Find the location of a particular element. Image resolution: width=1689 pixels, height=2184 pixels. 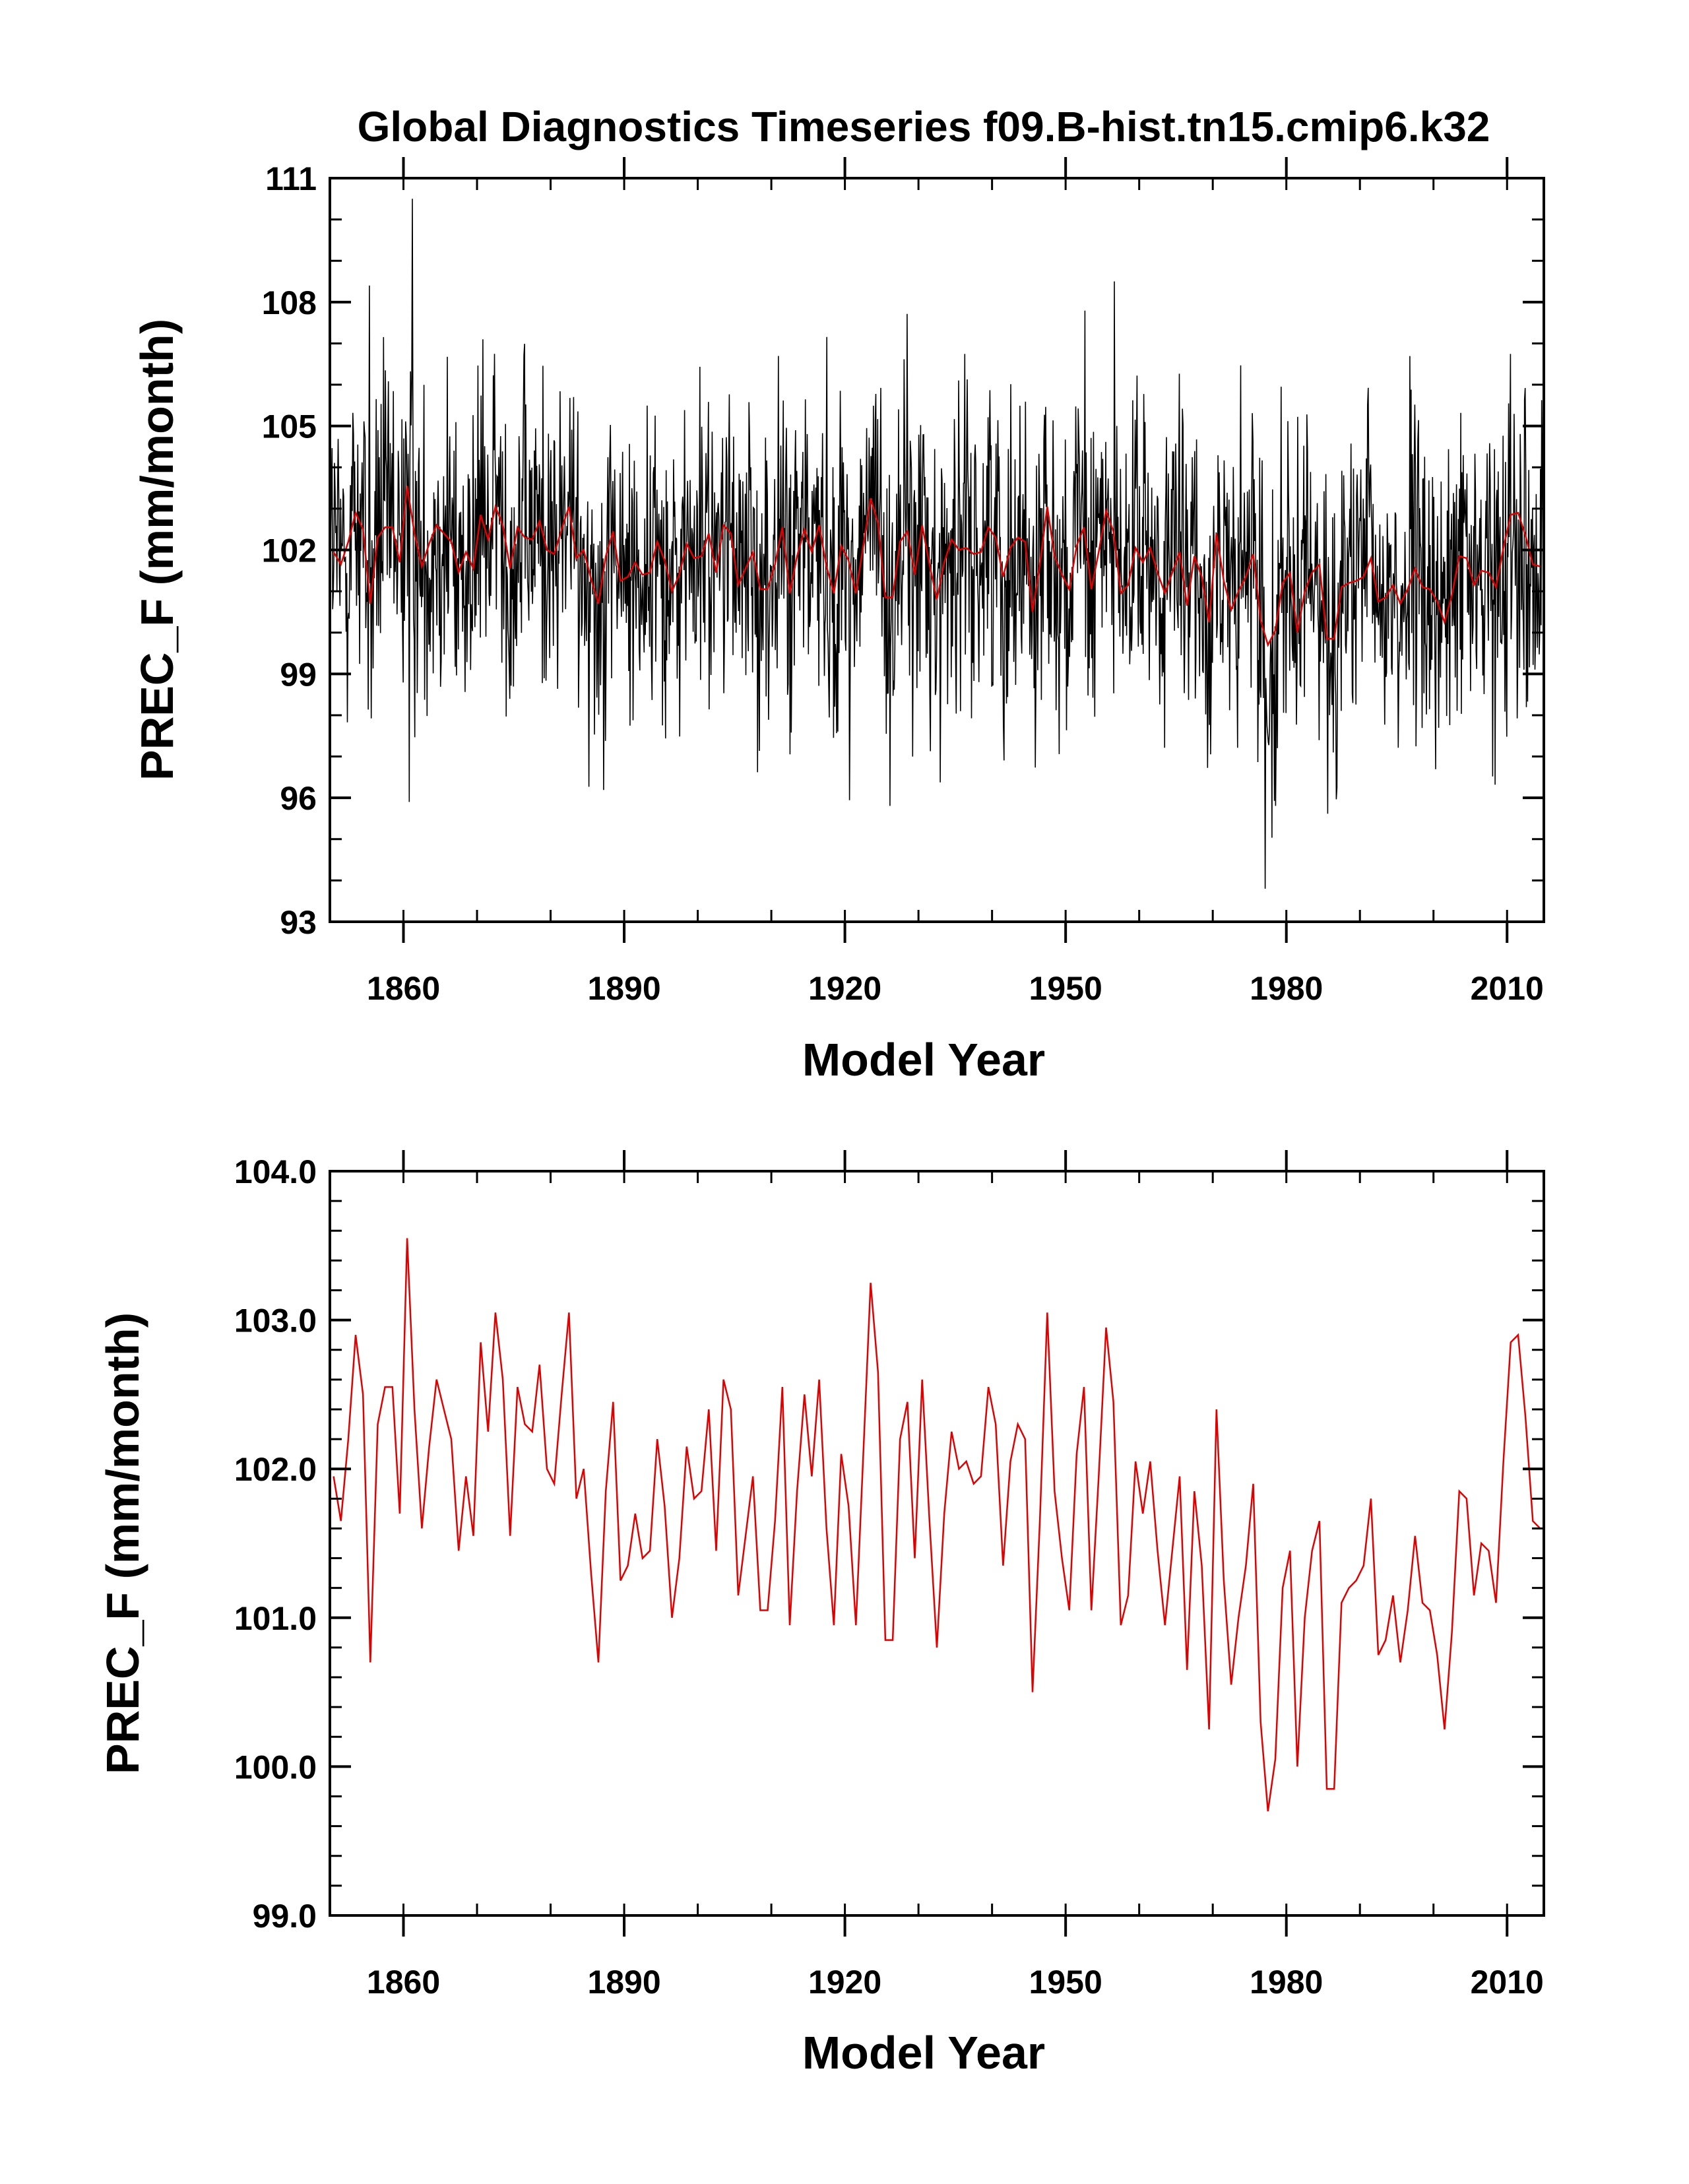

y-tick-labels-bottom: 99.0 100.0 101.0 102.0 103.0 104.0 is located at coordinates (275, 1544).